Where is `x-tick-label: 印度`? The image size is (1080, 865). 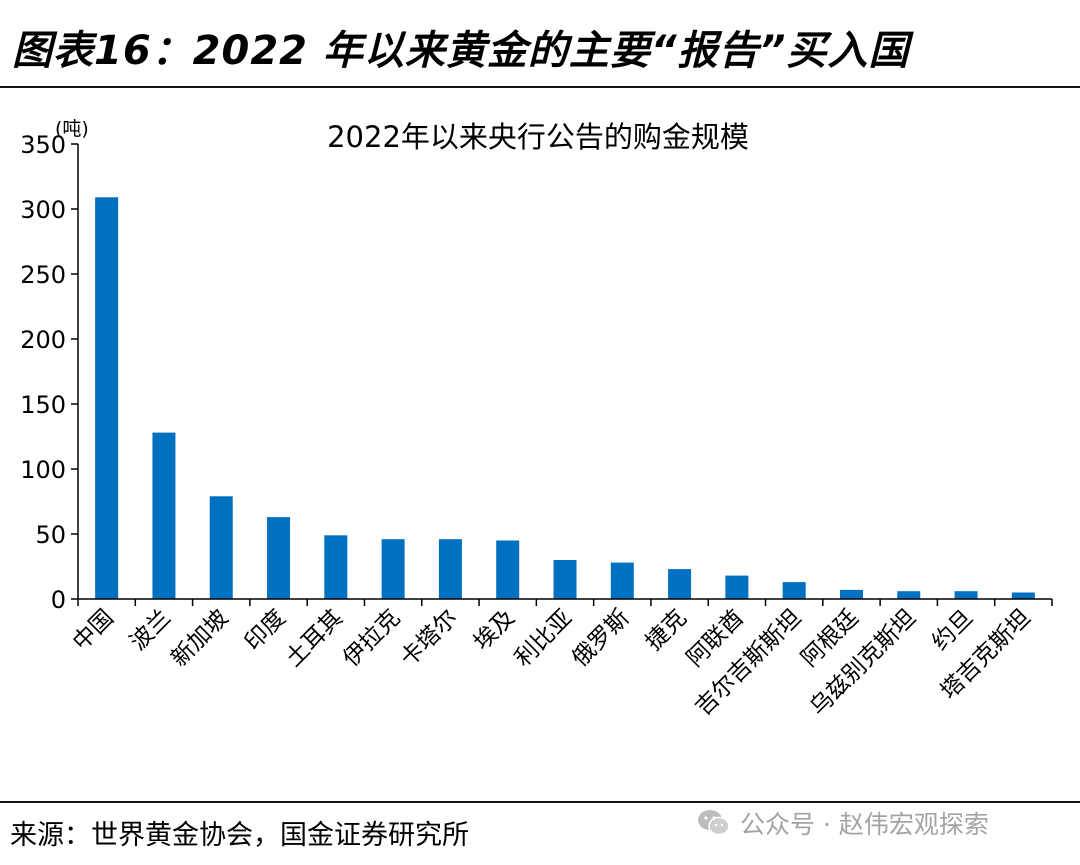
x-tick-label: 印度 is located at coordinates (265, 630).